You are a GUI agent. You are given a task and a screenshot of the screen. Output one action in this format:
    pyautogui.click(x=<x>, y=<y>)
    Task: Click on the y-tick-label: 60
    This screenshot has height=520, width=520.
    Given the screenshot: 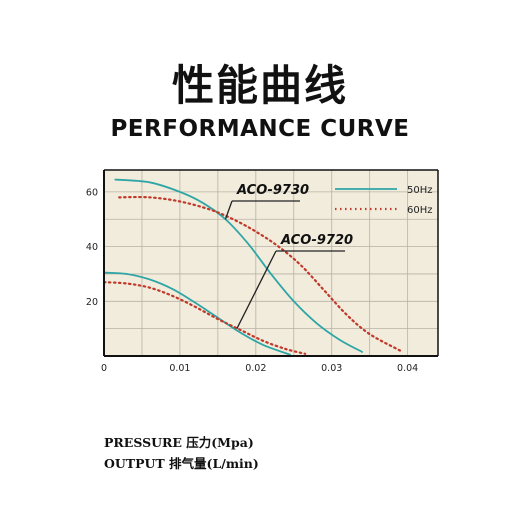 What is the action you would take?
    pyautogui.click(x=92, y=192)
    